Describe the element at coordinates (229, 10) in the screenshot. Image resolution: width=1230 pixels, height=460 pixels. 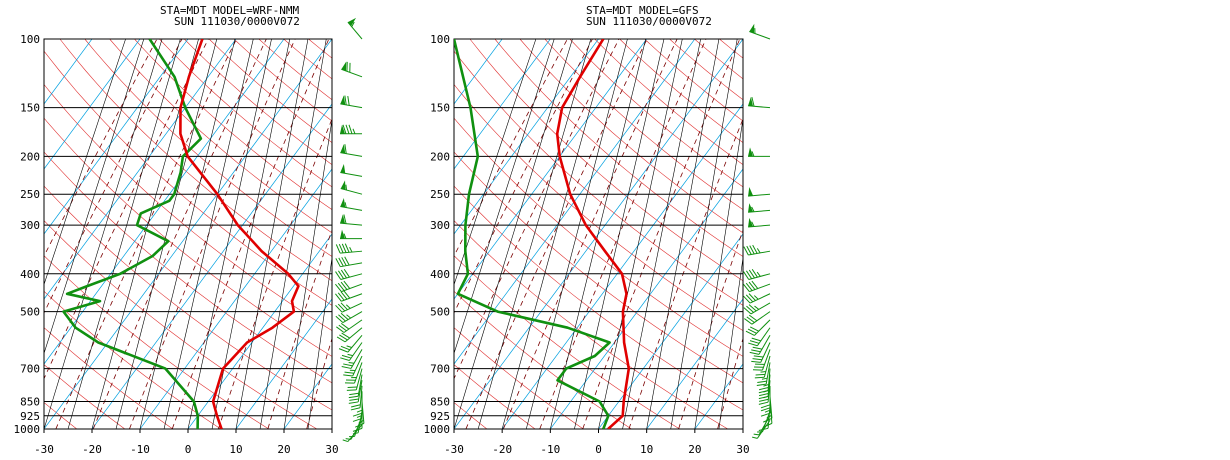
I see `wrf-nmm-header-line1: STA=MDT MODEL=WRF-NMM` at that location.